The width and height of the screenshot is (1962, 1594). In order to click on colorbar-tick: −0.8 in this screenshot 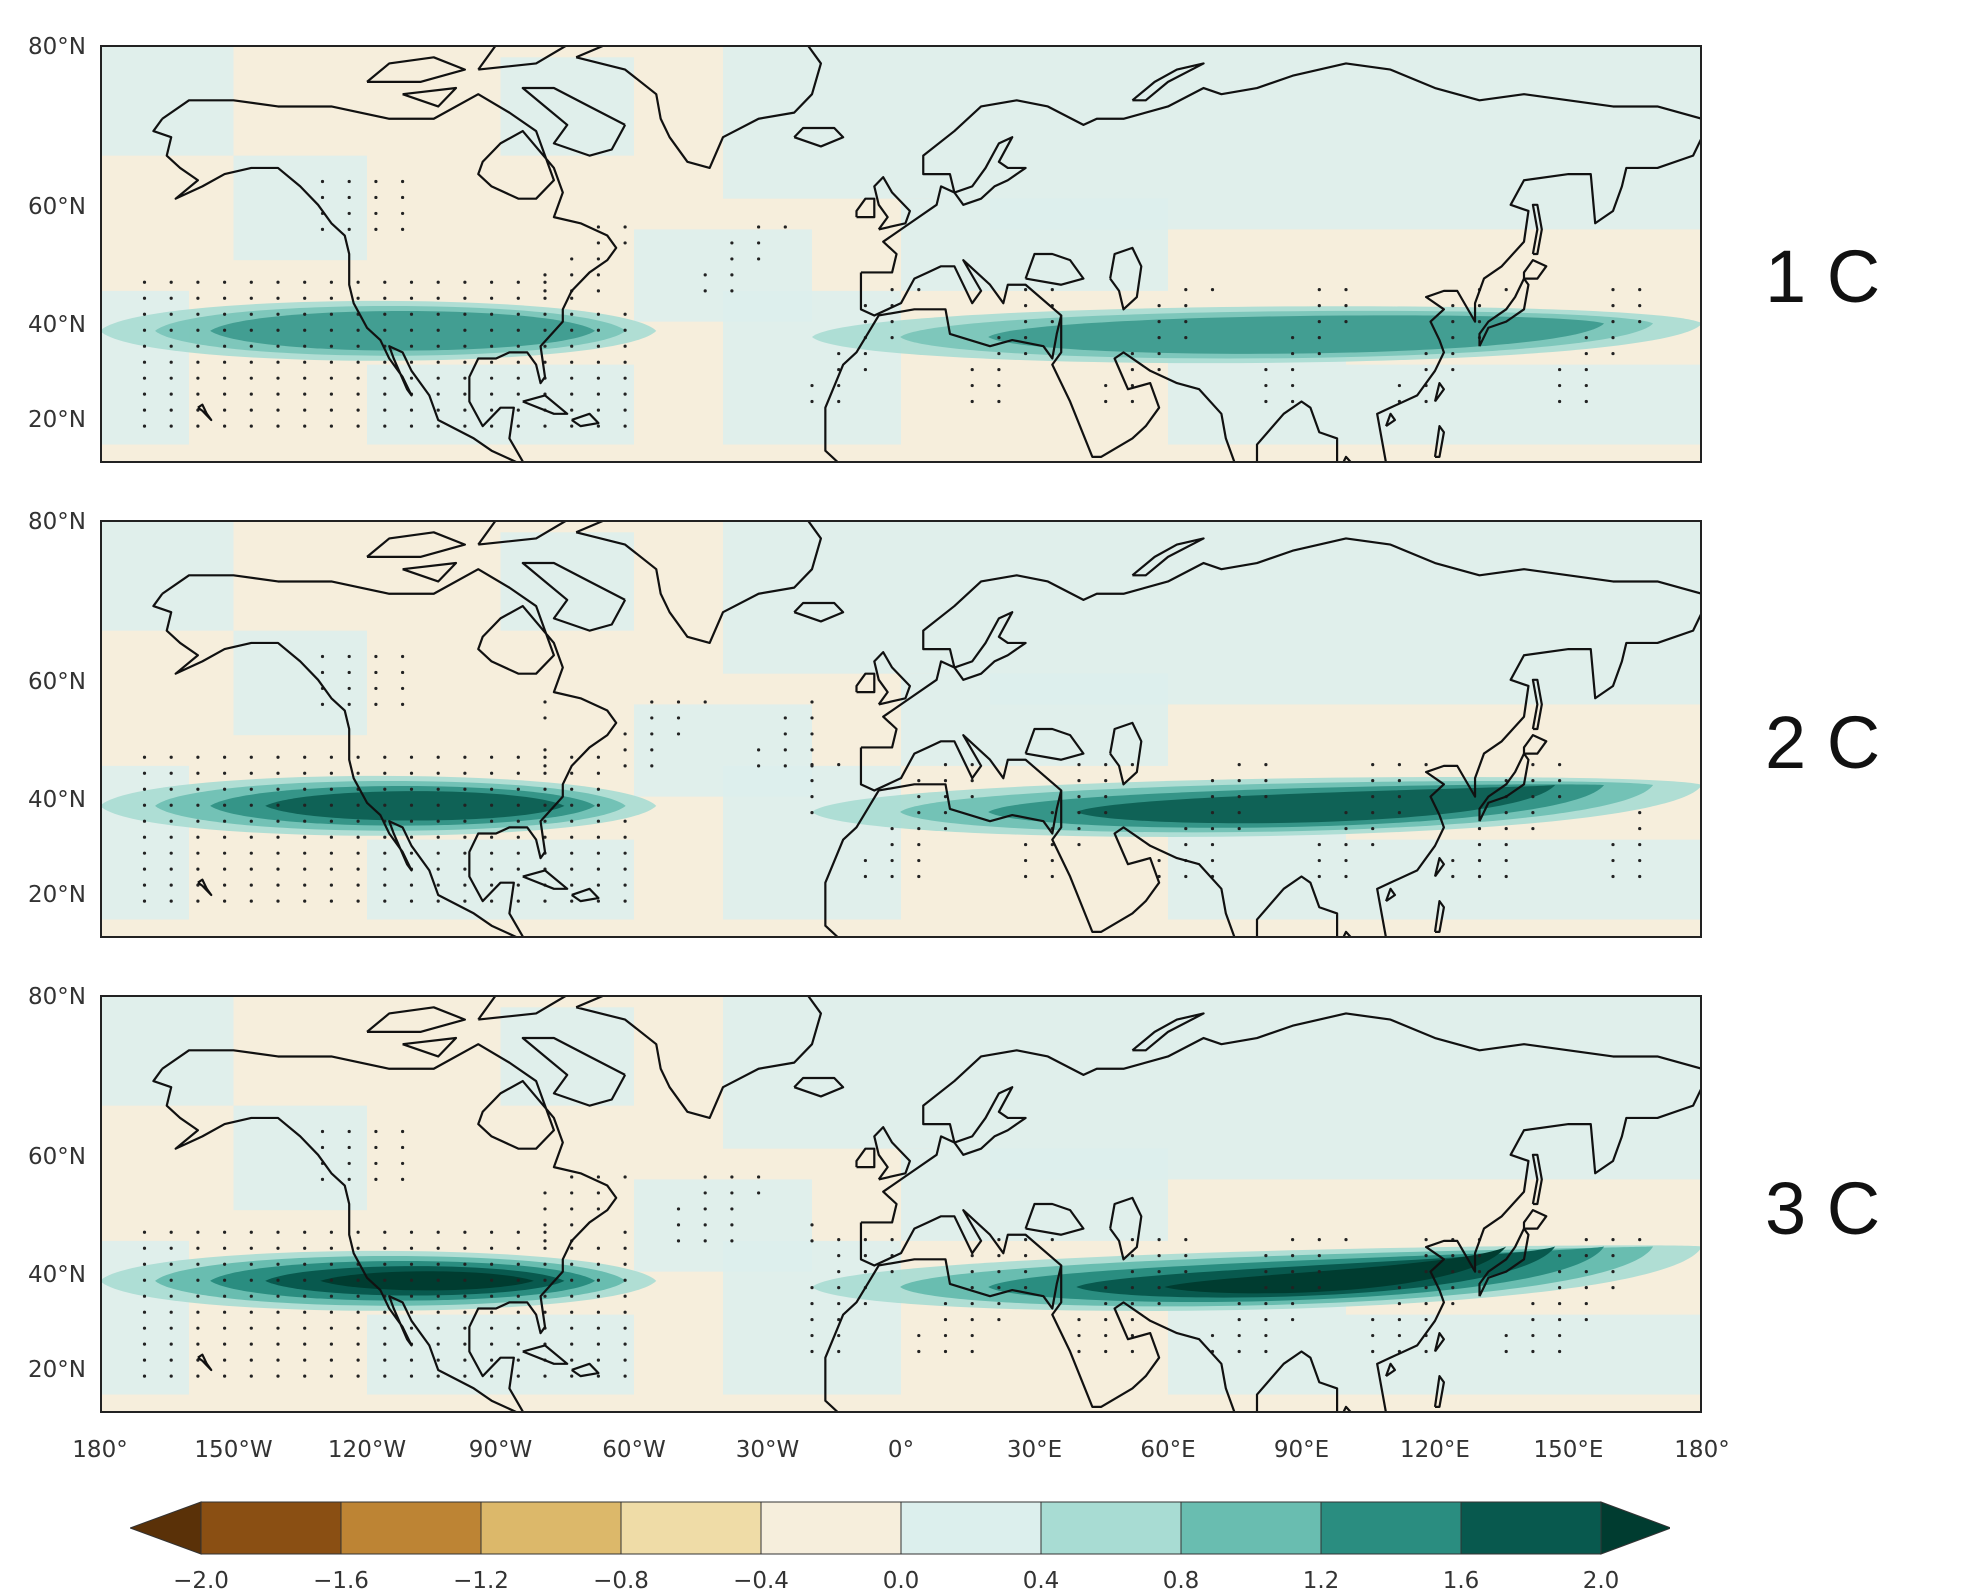, I will do `click(621, 1581)`.